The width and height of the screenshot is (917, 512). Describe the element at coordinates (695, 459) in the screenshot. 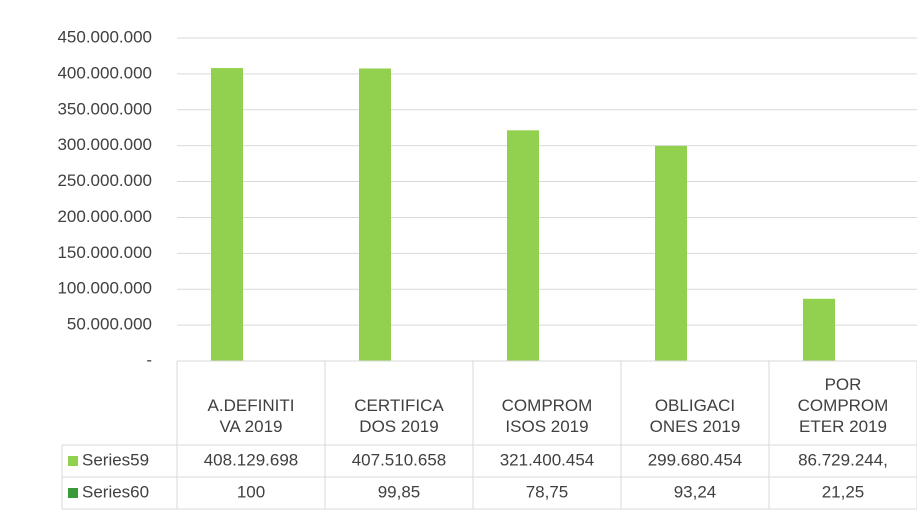

I see `table-value: 299.680.454` at that location.